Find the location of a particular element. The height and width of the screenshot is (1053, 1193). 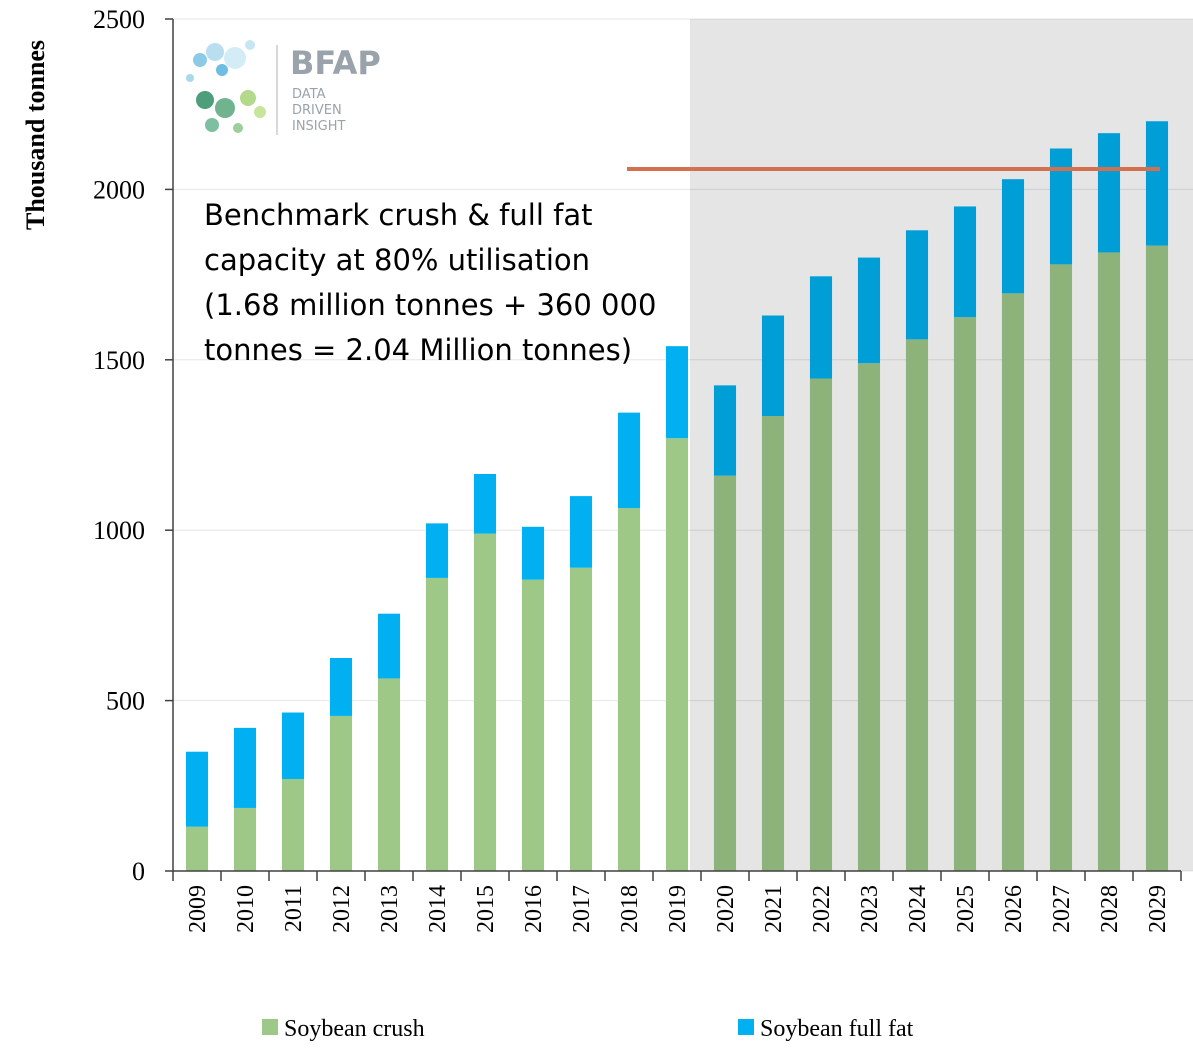

y-tick-label: 1000 is located at coordinates (119, 530).